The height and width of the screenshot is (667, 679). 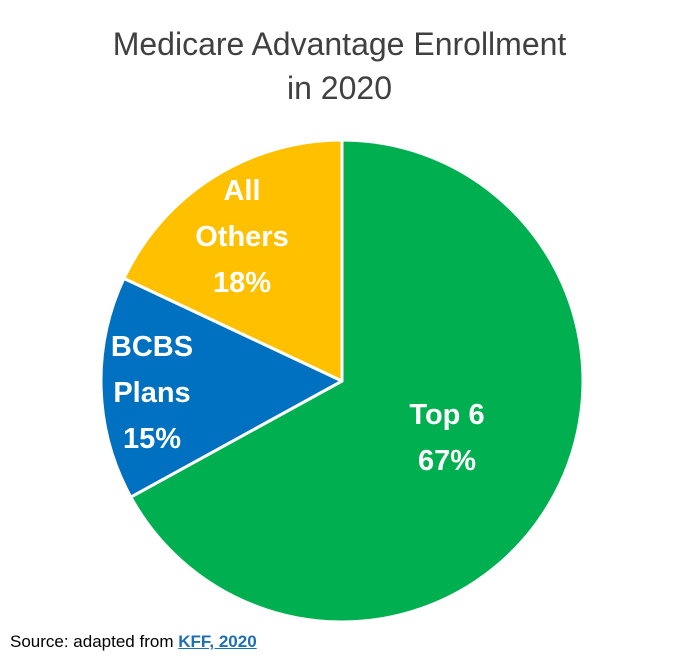 I want to click on chart-title: Medicare Advantage Enrollment in 2020, so click(x=339, y=66).